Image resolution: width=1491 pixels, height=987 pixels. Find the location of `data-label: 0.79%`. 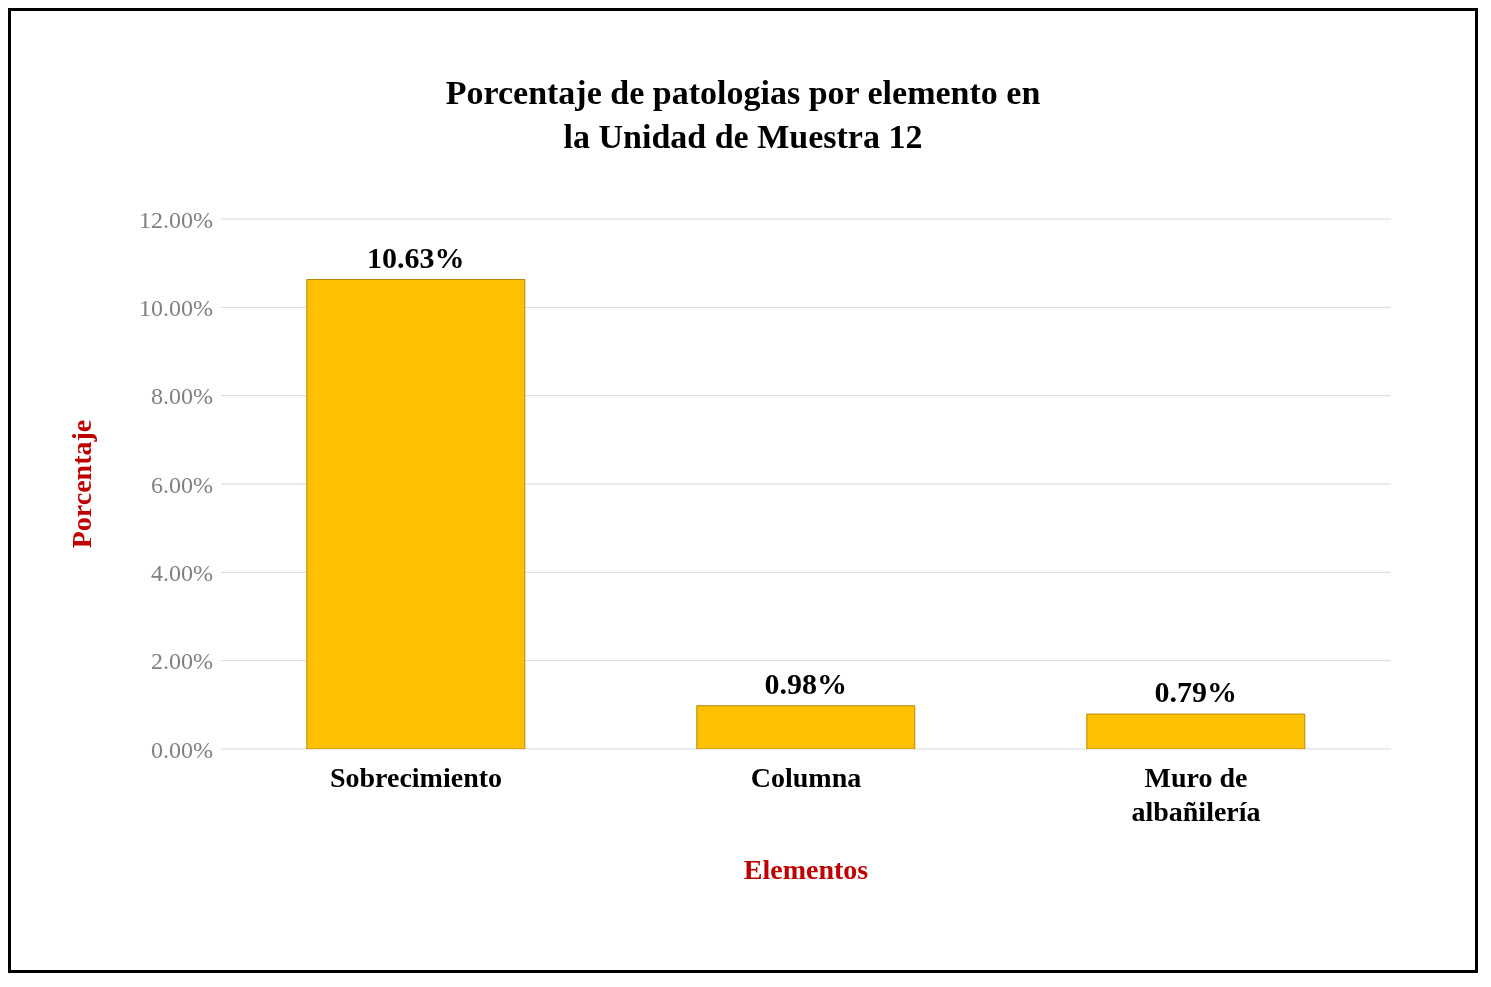

data-label: 0.79% is located at coordinates (1196, 692).